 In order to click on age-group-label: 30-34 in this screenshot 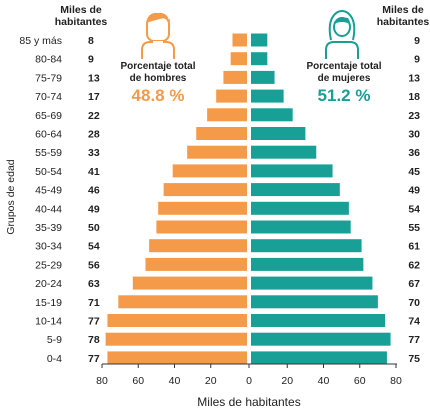, I will do `click(48, 247)`.